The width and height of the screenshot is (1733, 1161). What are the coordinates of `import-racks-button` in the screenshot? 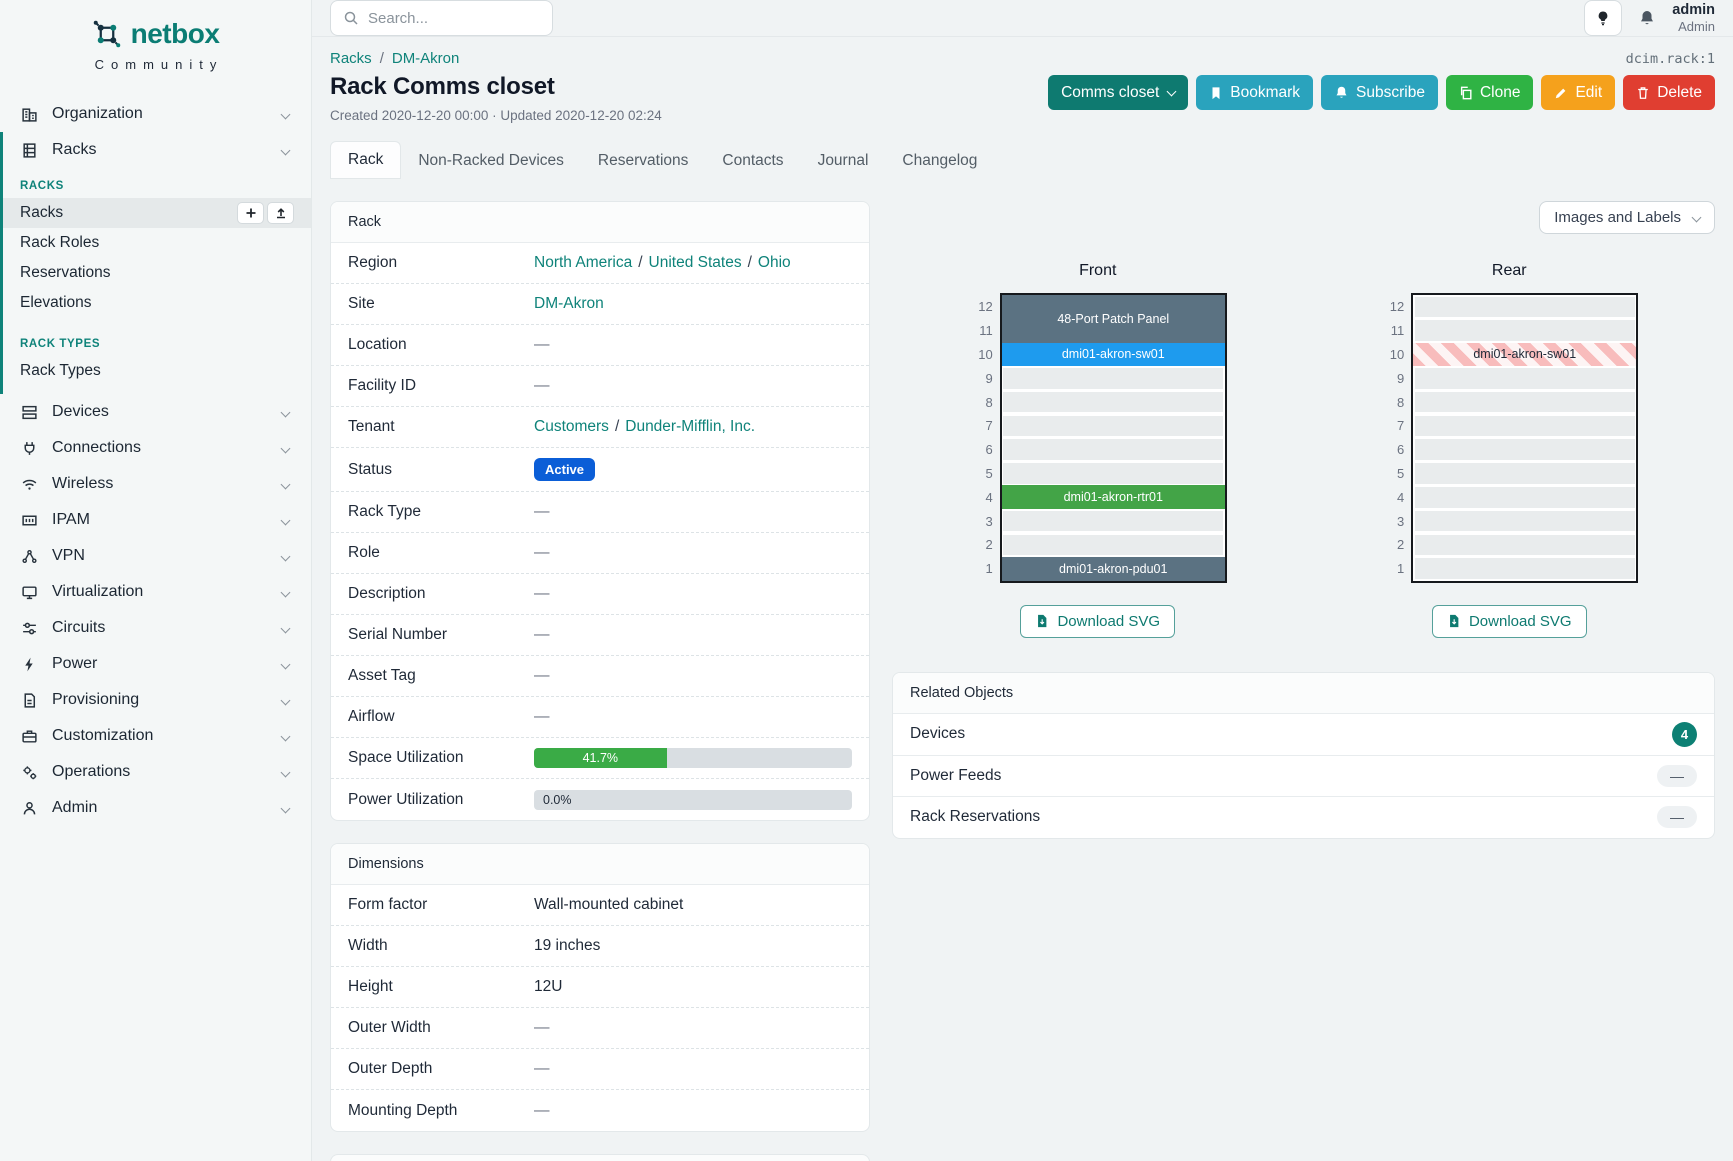 It's located at (280, 213).